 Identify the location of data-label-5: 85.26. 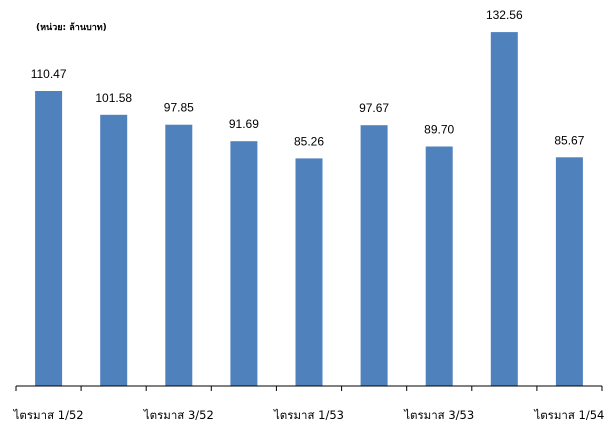
(309, 141).